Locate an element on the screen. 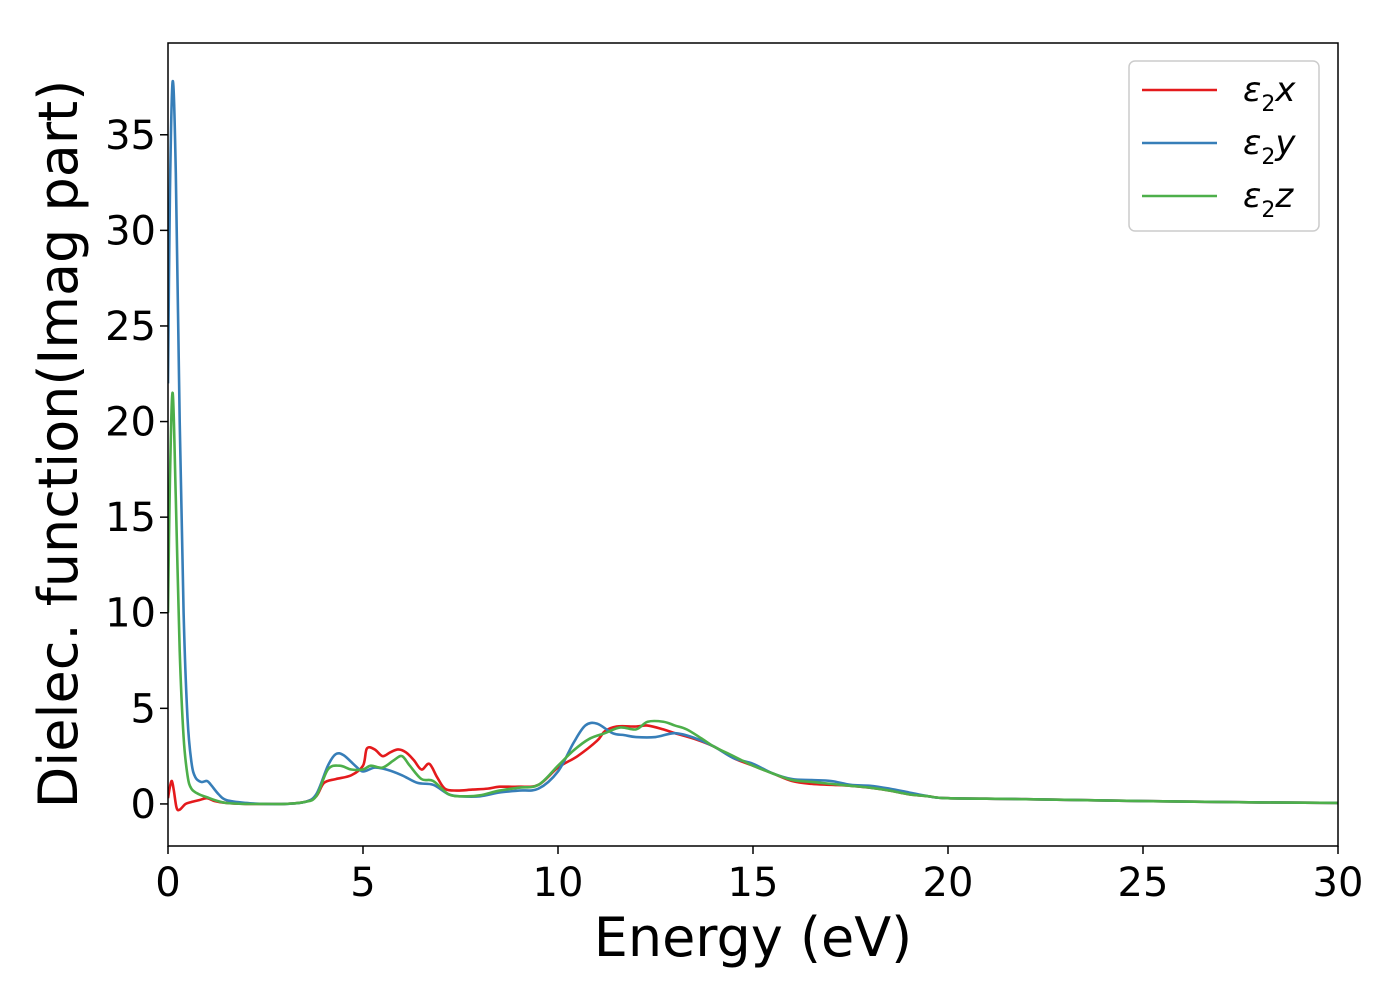  y-tick-label: 30 is located at coordinates (130, 231).